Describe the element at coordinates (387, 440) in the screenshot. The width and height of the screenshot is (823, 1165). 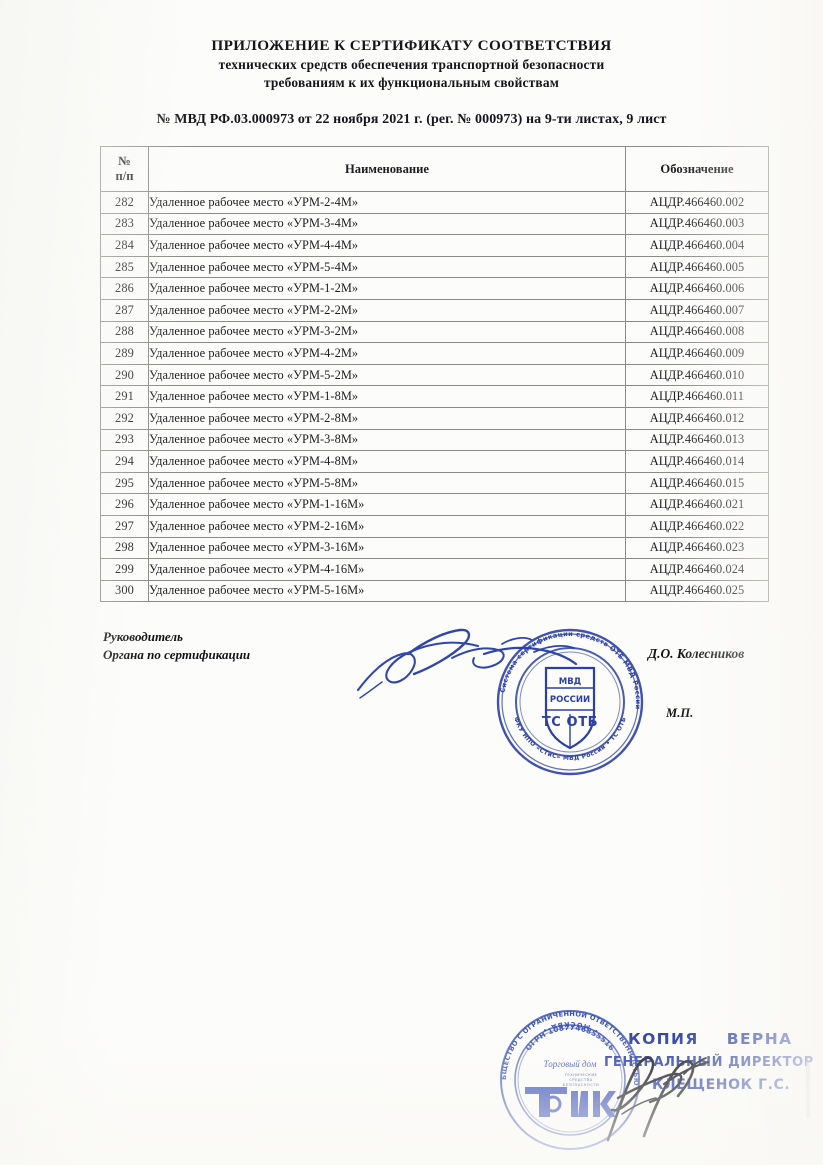
I see `cell-name: Удаленное рабочее место «УРМ-3-8М»` at that location.